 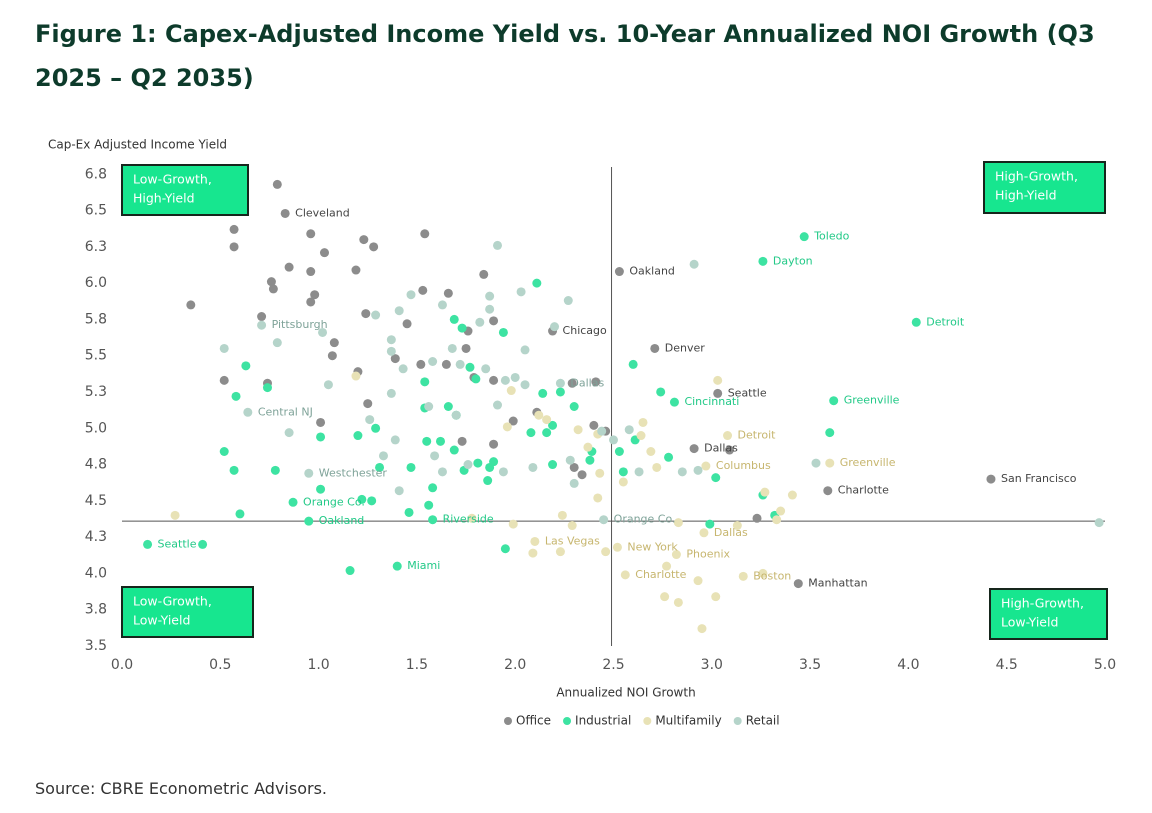 I want to click on legend-label: Retail, so click(x=763, y=721).